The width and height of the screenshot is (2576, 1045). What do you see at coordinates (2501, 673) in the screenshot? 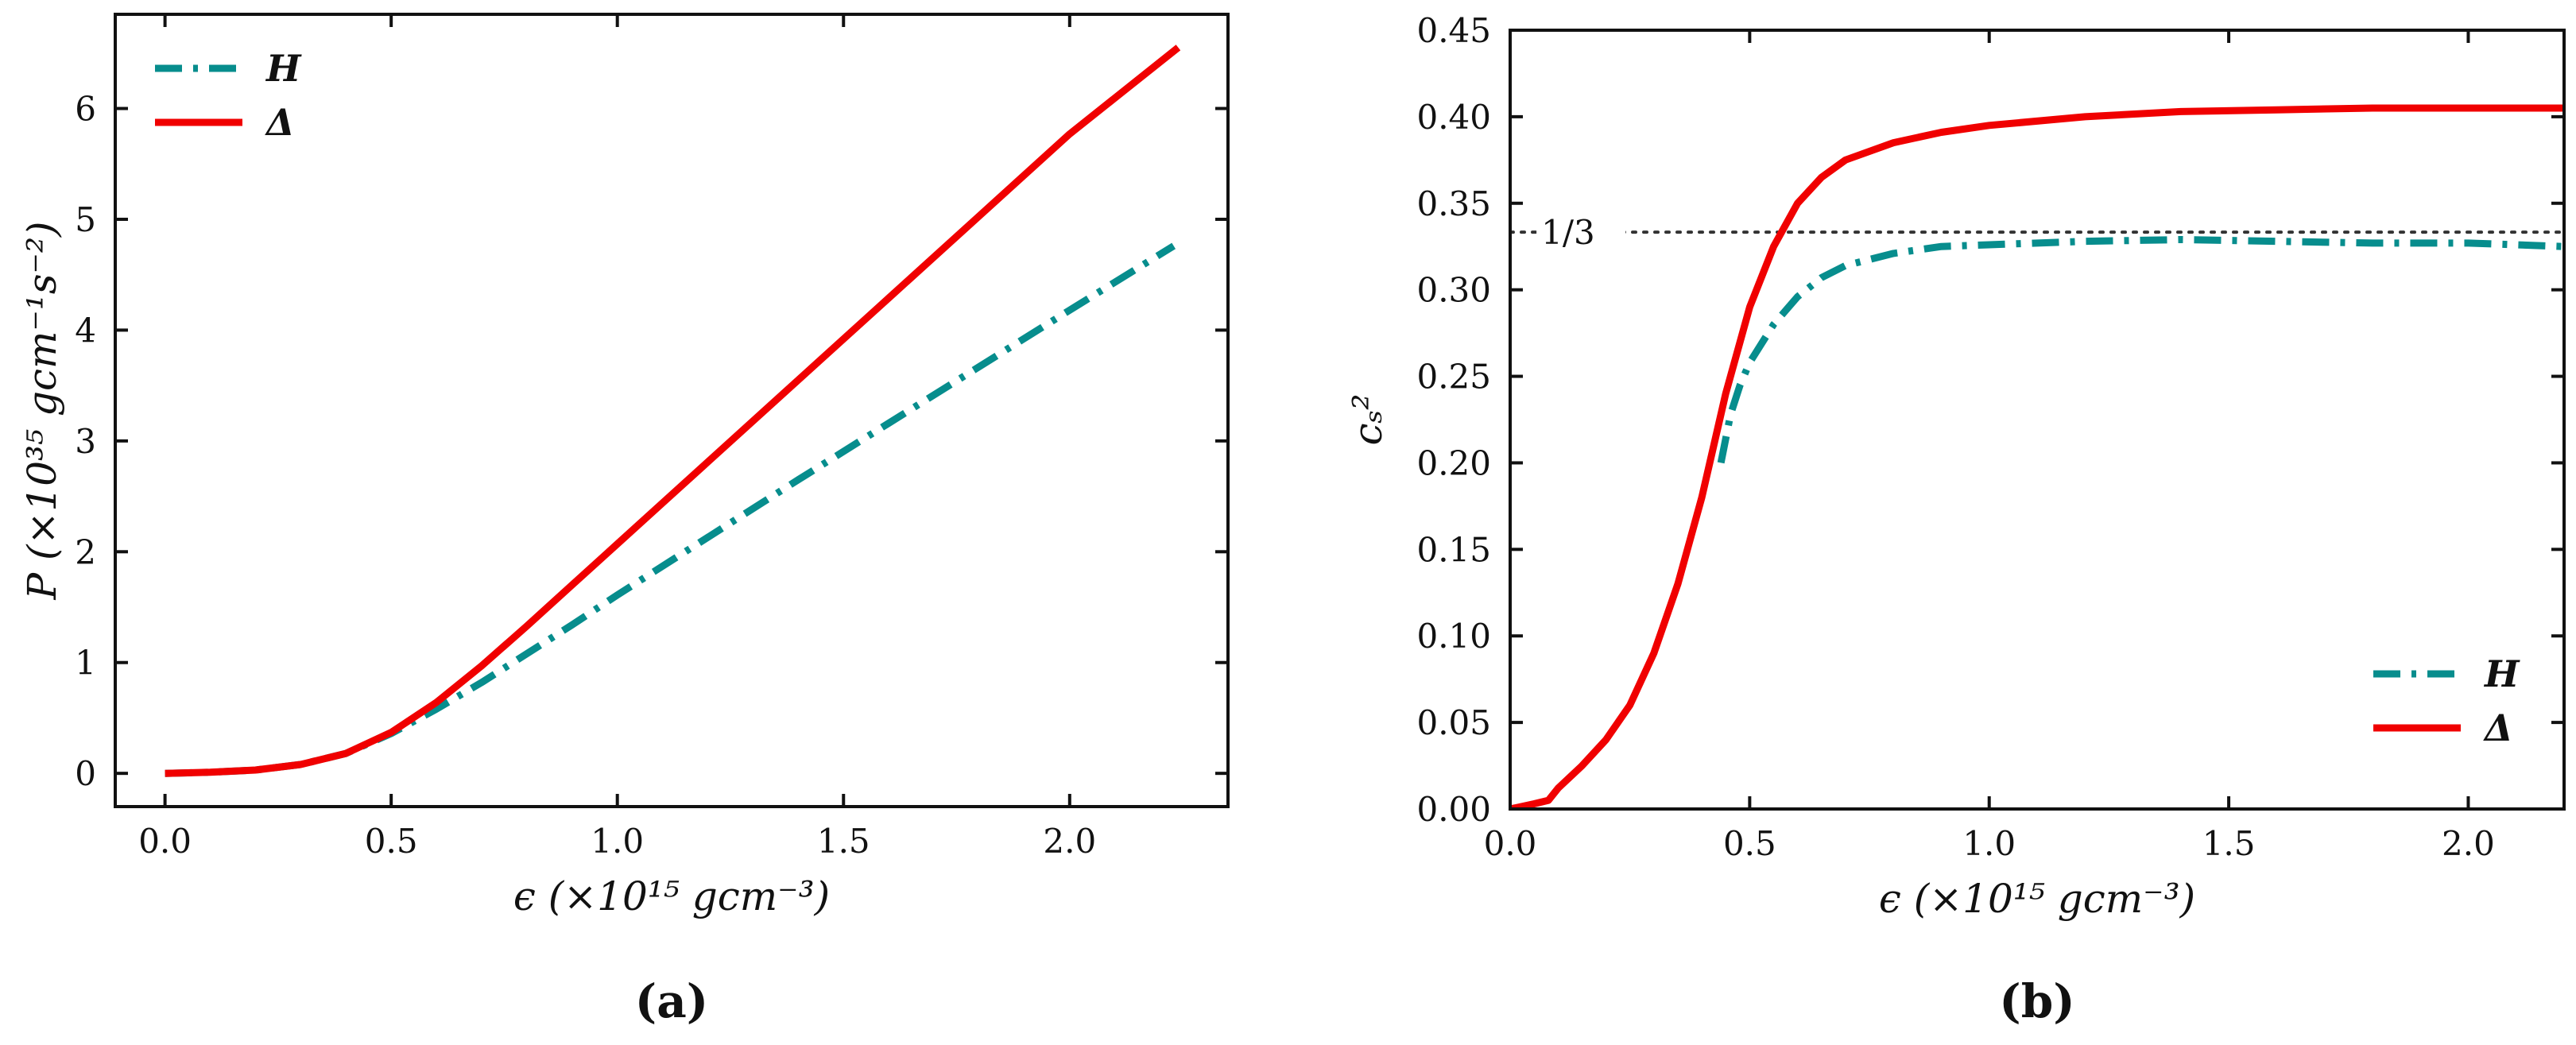
I see `panel-b-legend-label: H` at bounding box center [2501, 673].